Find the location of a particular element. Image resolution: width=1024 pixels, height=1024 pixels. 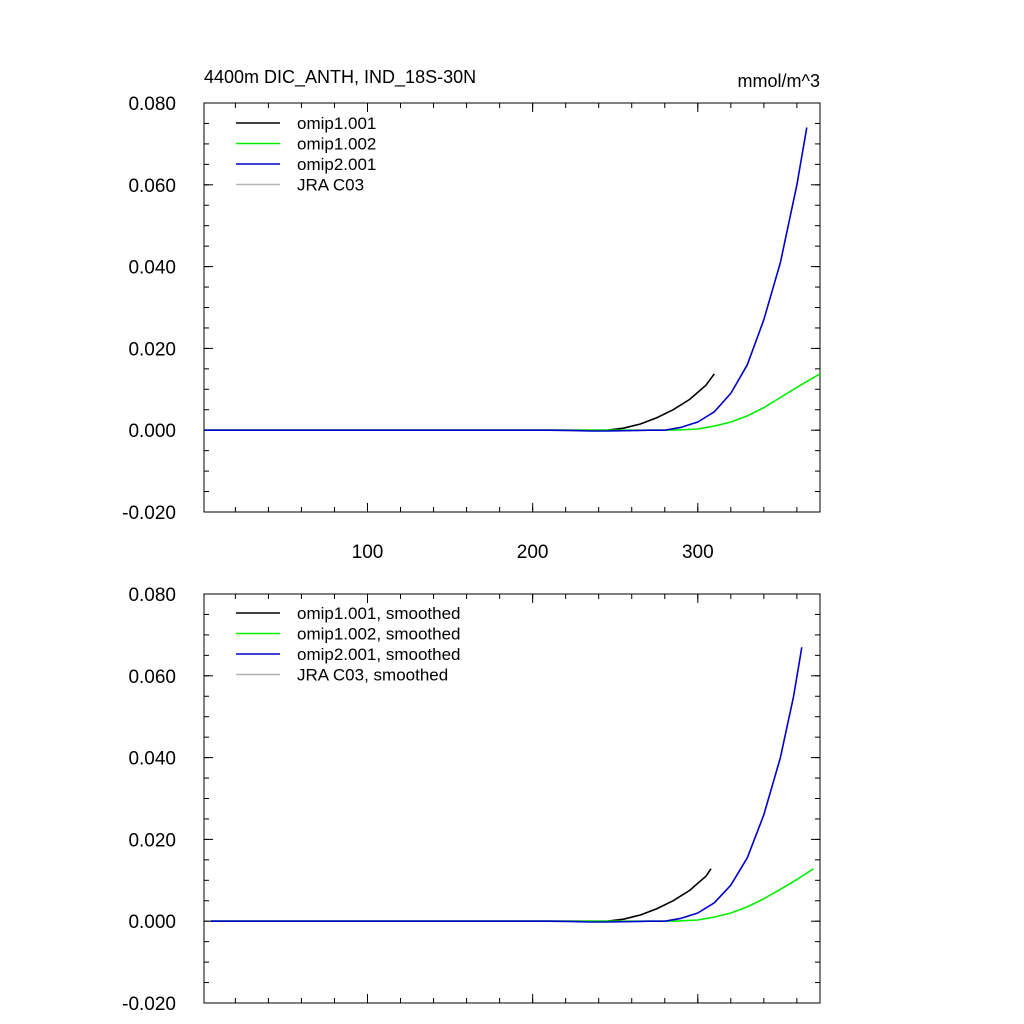

units-label: mmol/m^3 is located at coordinates (779, 81).